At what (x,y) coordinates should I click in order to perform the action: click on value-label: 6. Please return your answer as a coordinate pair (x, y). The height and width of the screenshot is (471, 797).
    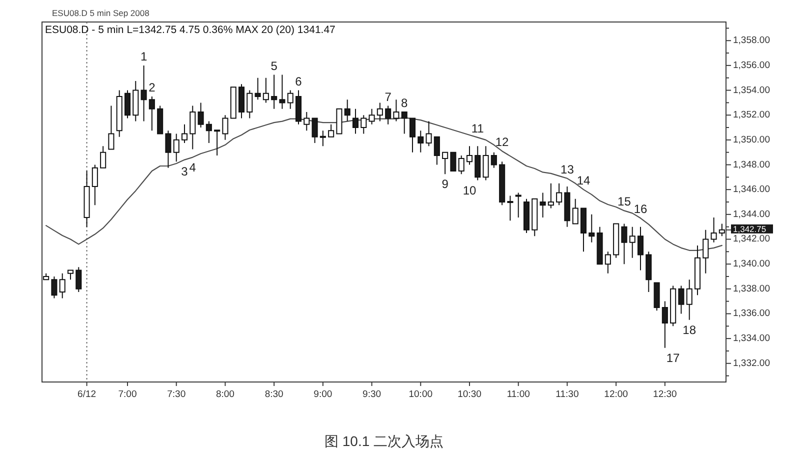
    Looking at the image, I should click on (298, 81).